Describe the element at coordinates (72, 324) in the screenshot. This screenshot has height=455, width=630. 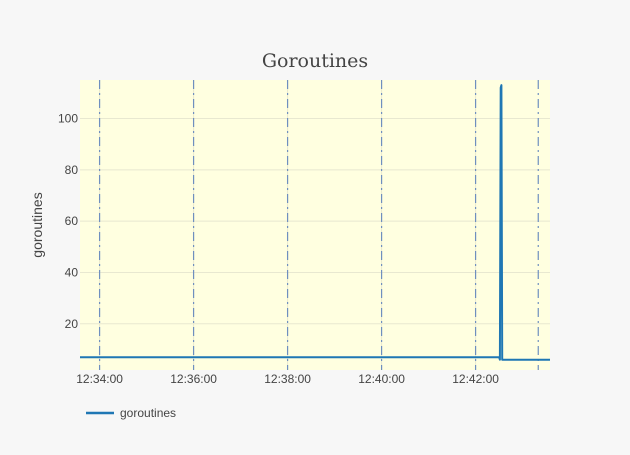
I see `y-tick-label: 20` at that location.